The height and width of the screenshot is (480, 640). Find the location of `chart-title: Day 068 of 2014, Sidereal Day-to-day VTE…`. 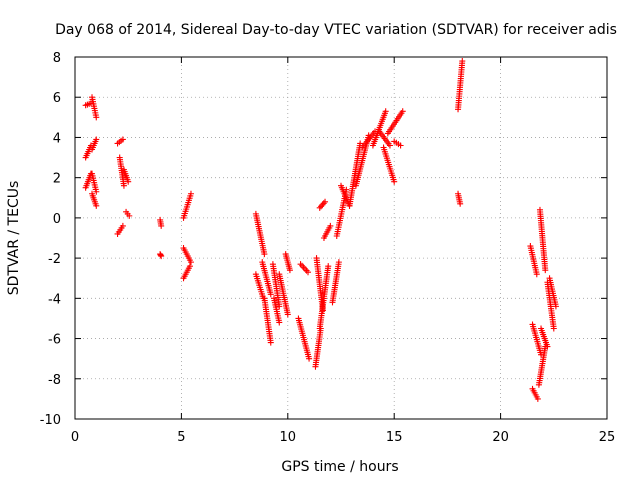

chart-title: Day 068 of 2014, Sidereal Day-to-day VTE… is located at coordinates (336, 30).